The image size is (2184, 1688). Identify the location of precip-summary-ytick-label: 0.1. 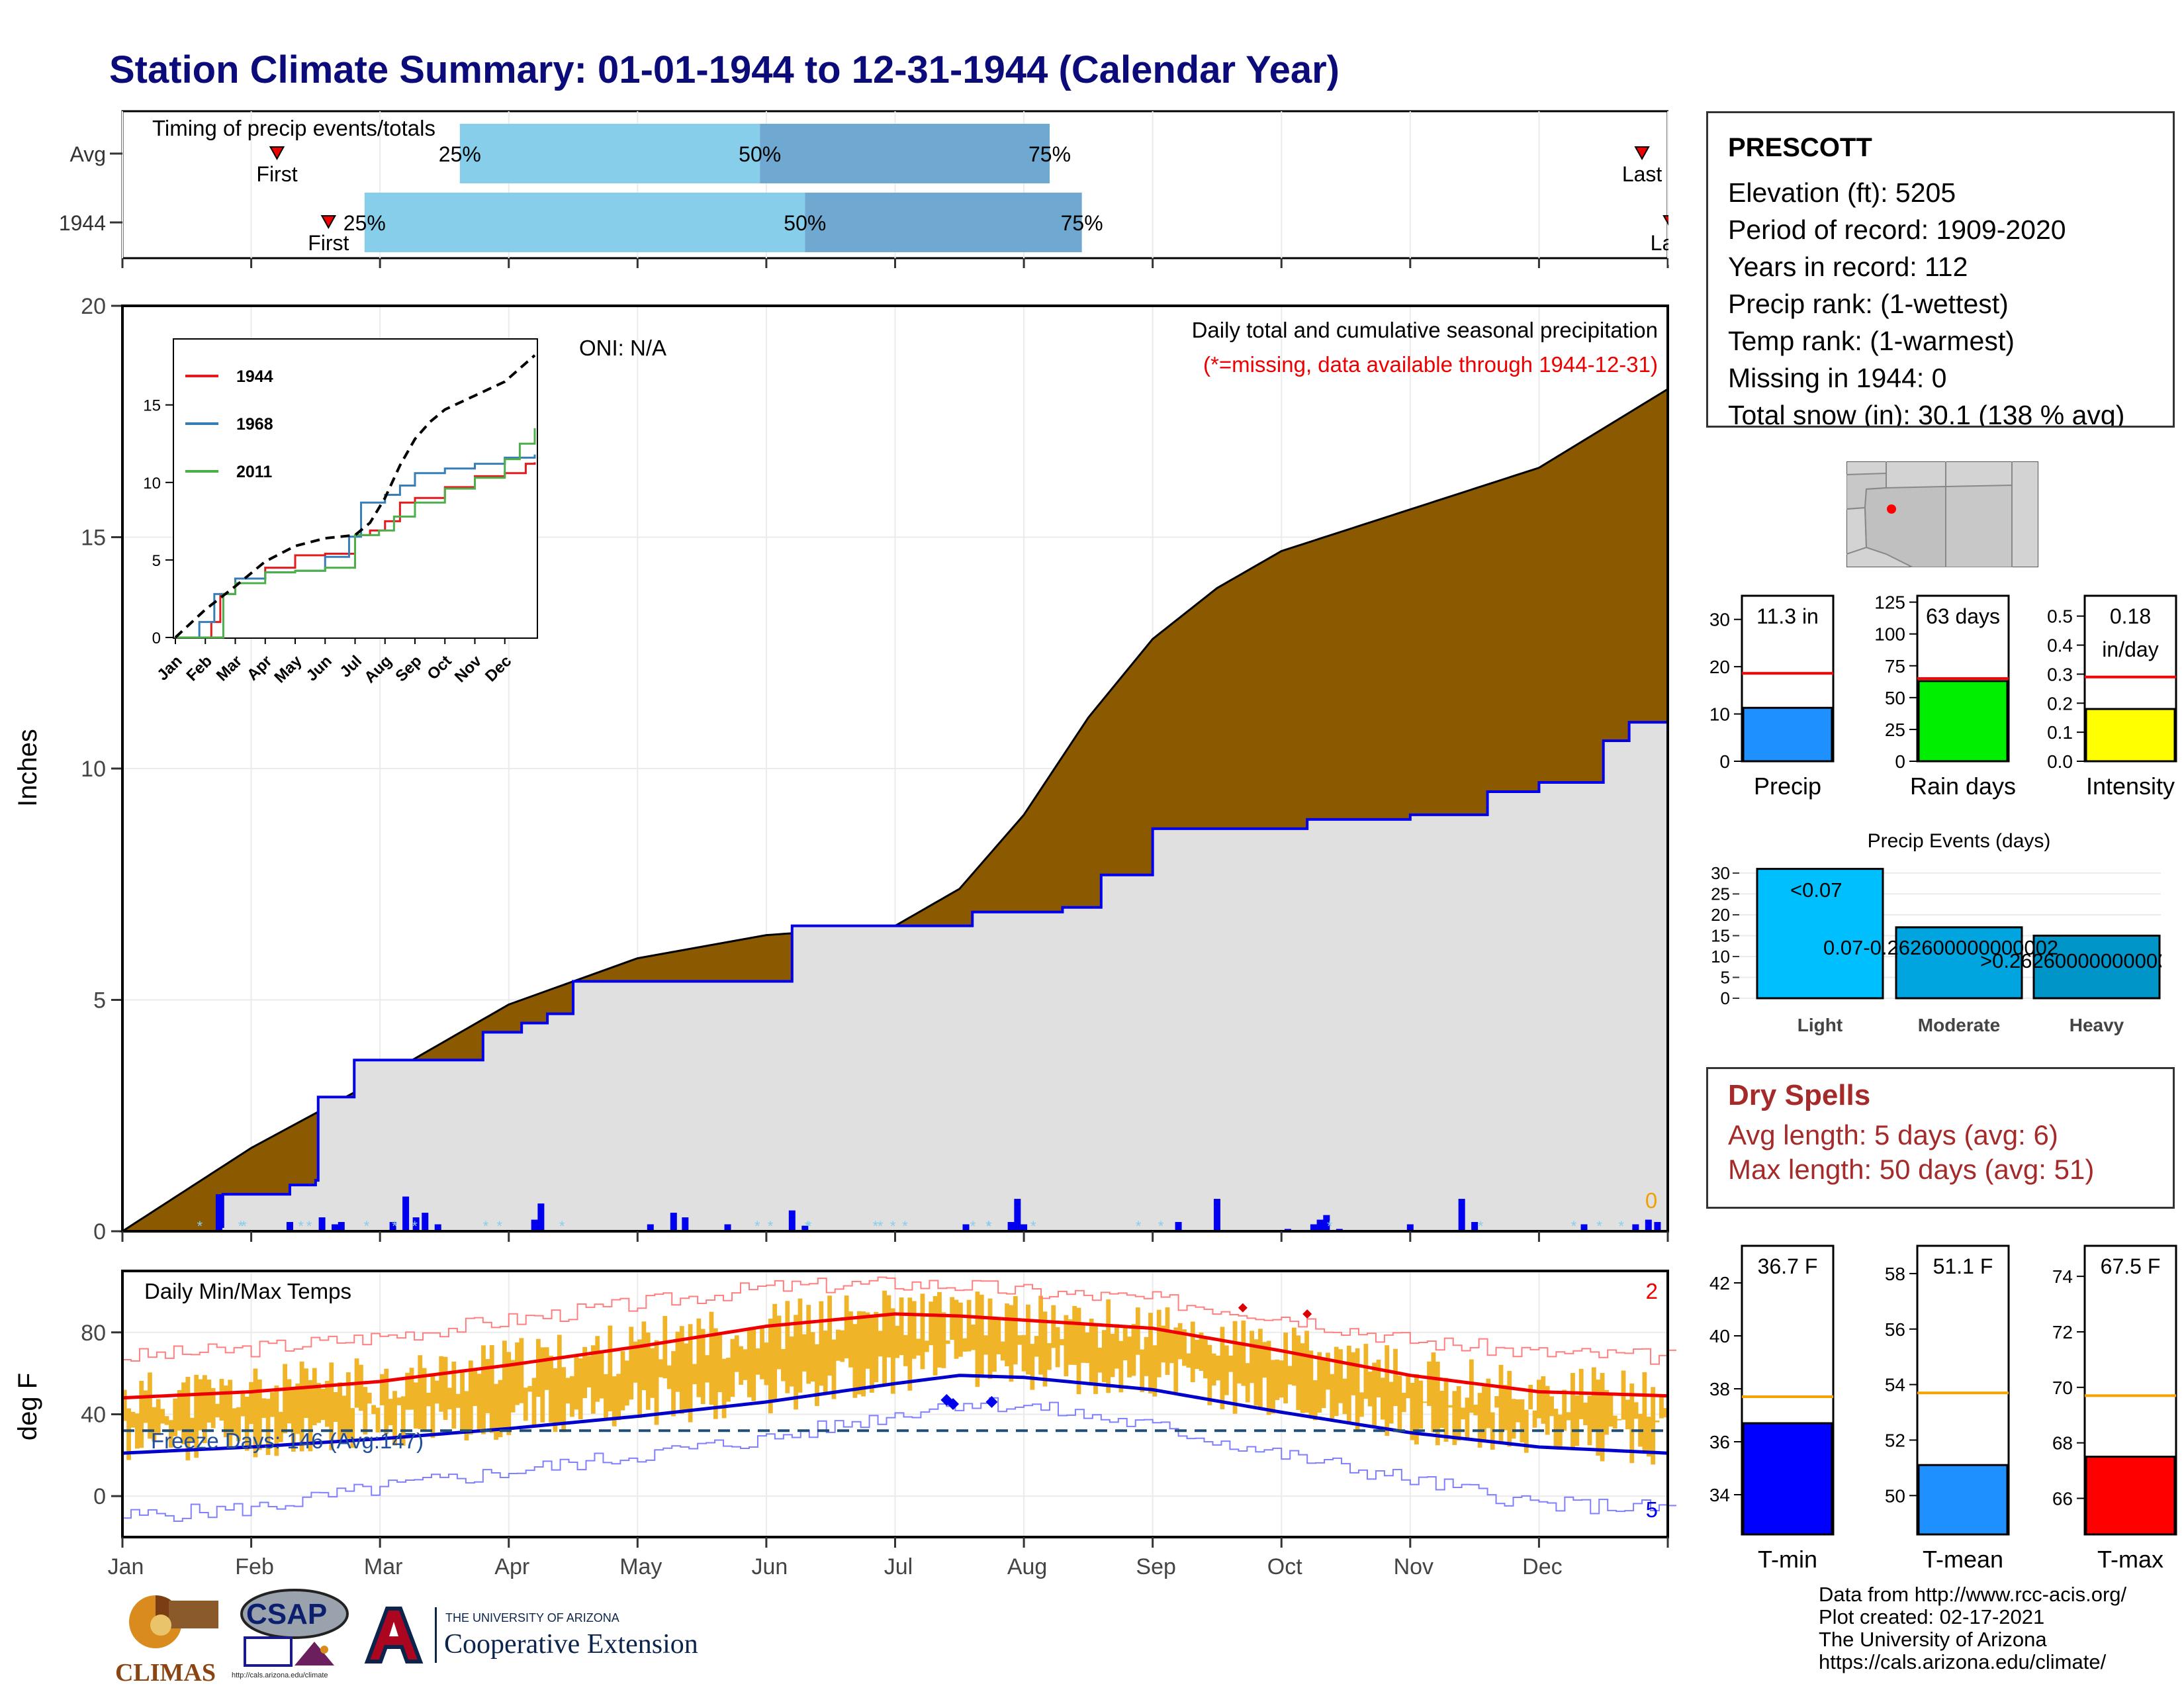
(2060, 732).